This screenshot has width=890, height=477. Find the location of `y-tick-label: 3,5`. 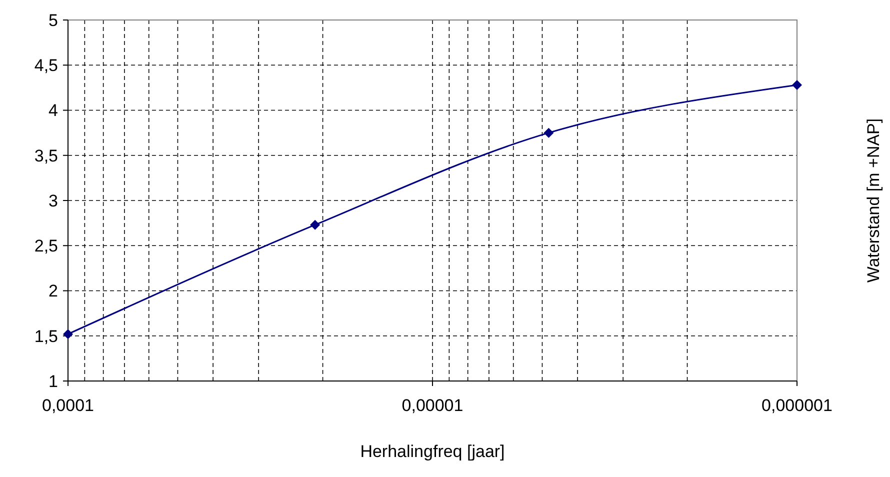

y-tick-label: 3,5 is located at coordinates (46, 156).